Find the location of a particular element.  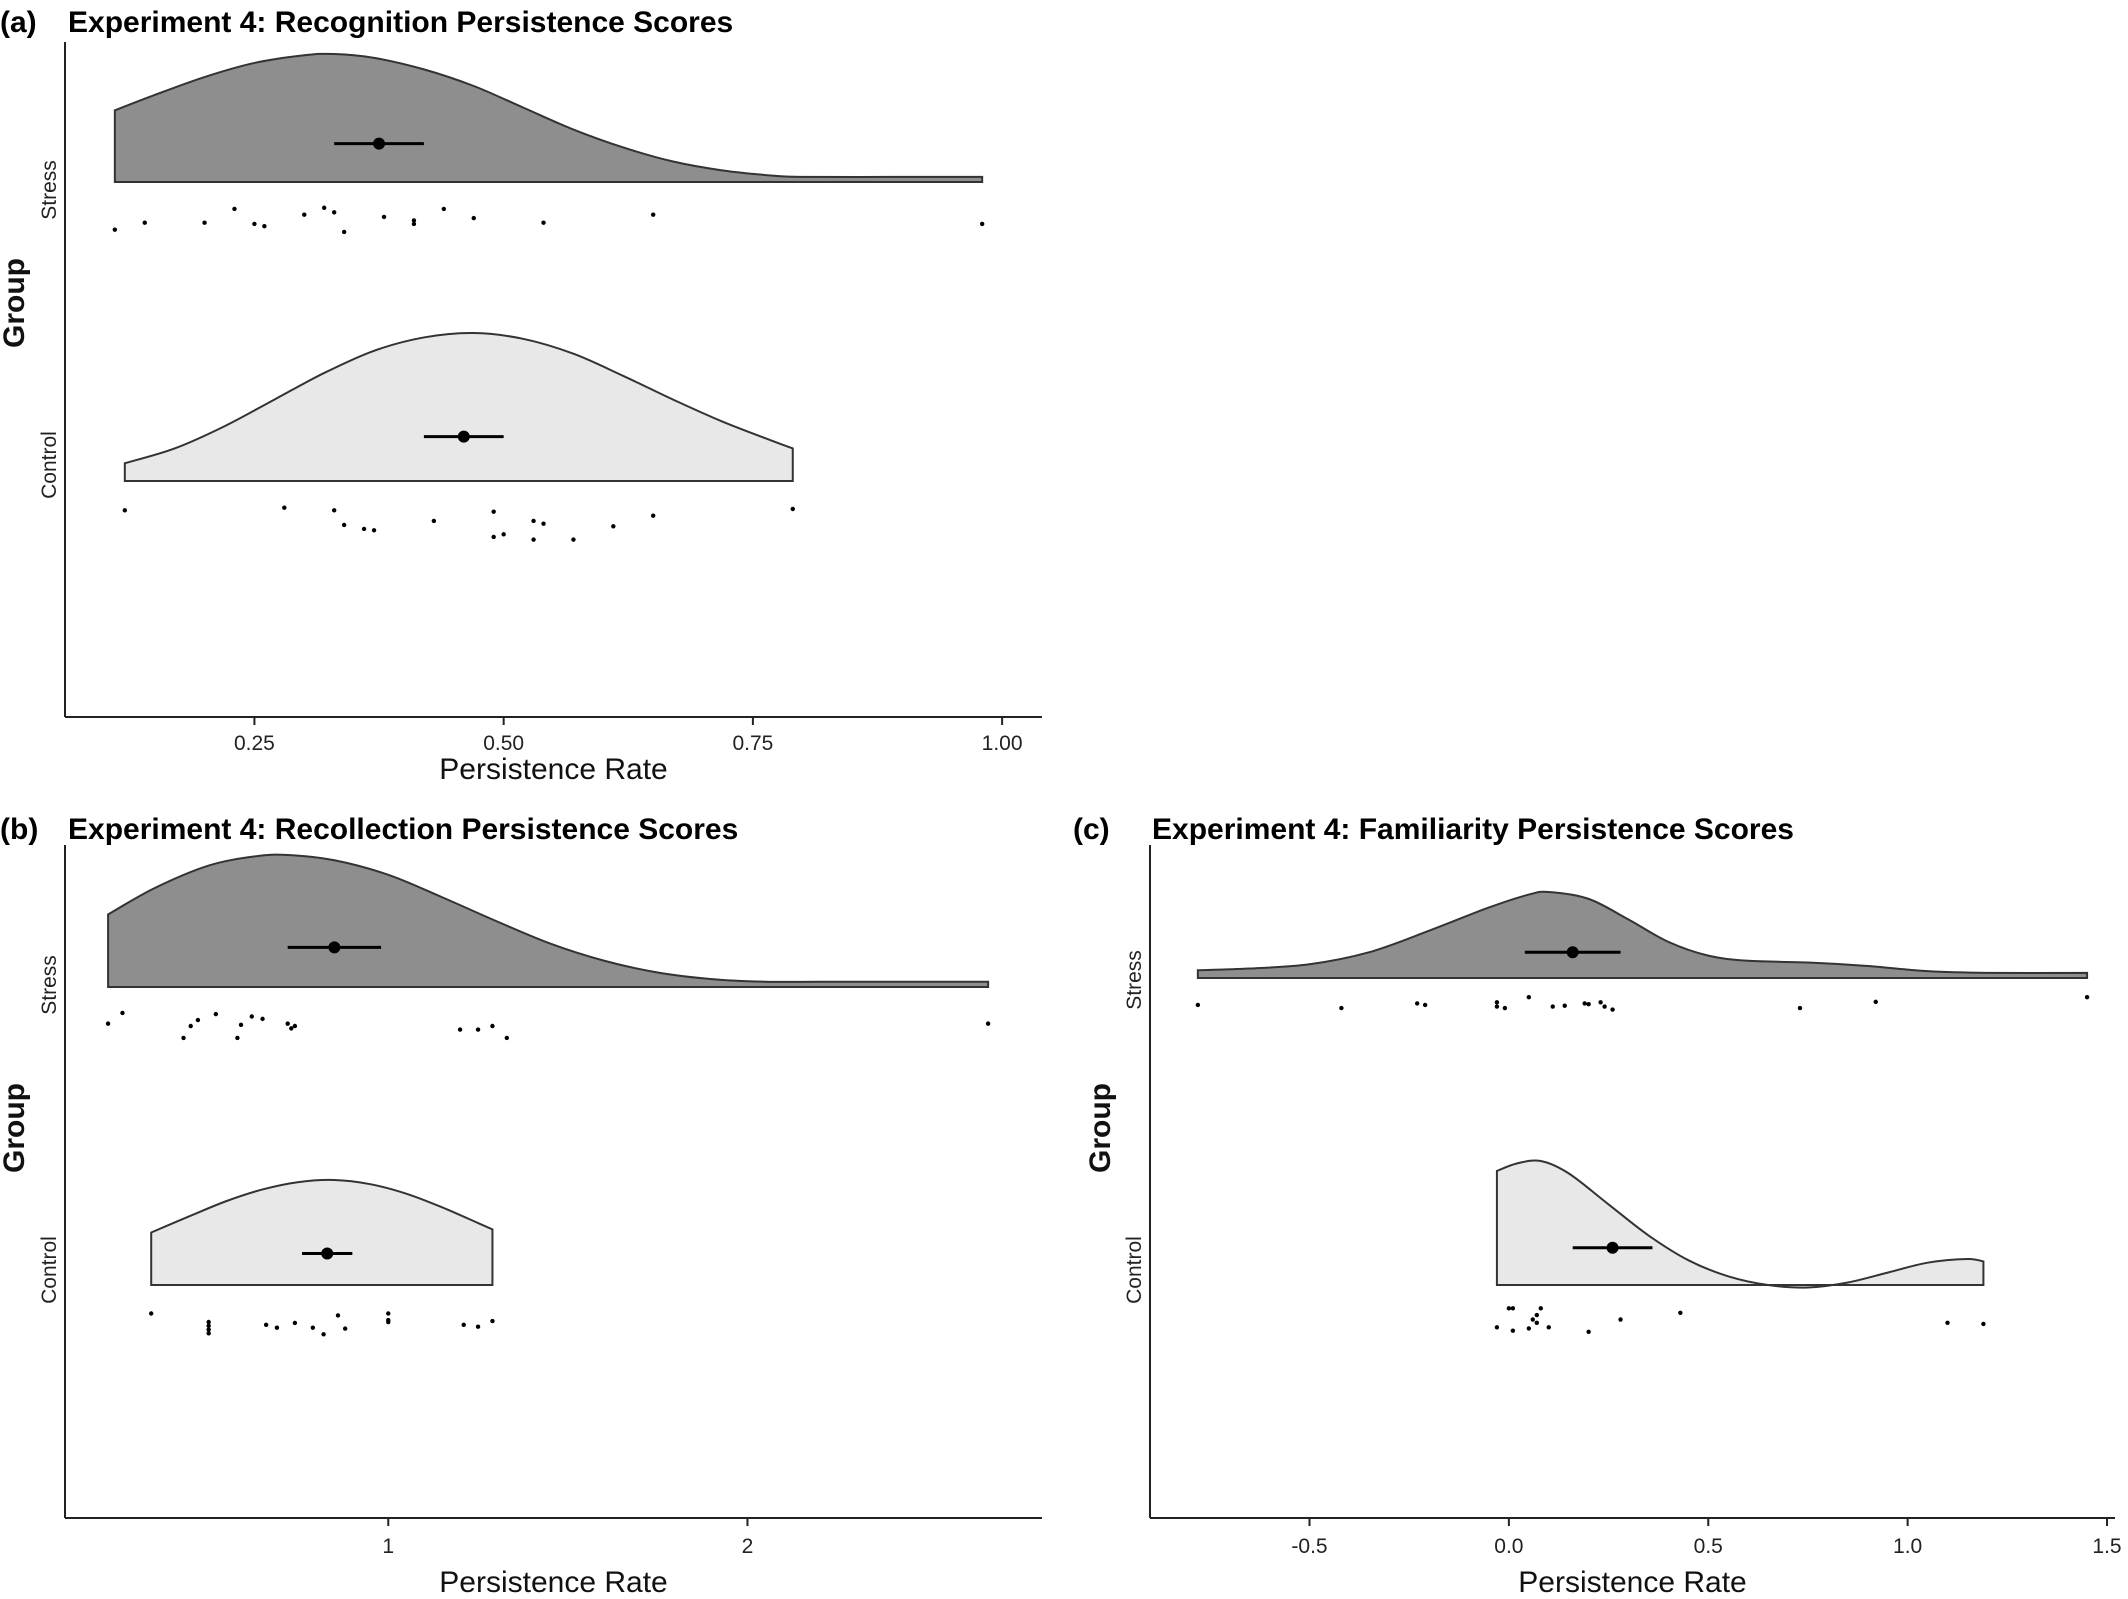

x-tick-label: 1.00 is located at coordinates (1002, 743).